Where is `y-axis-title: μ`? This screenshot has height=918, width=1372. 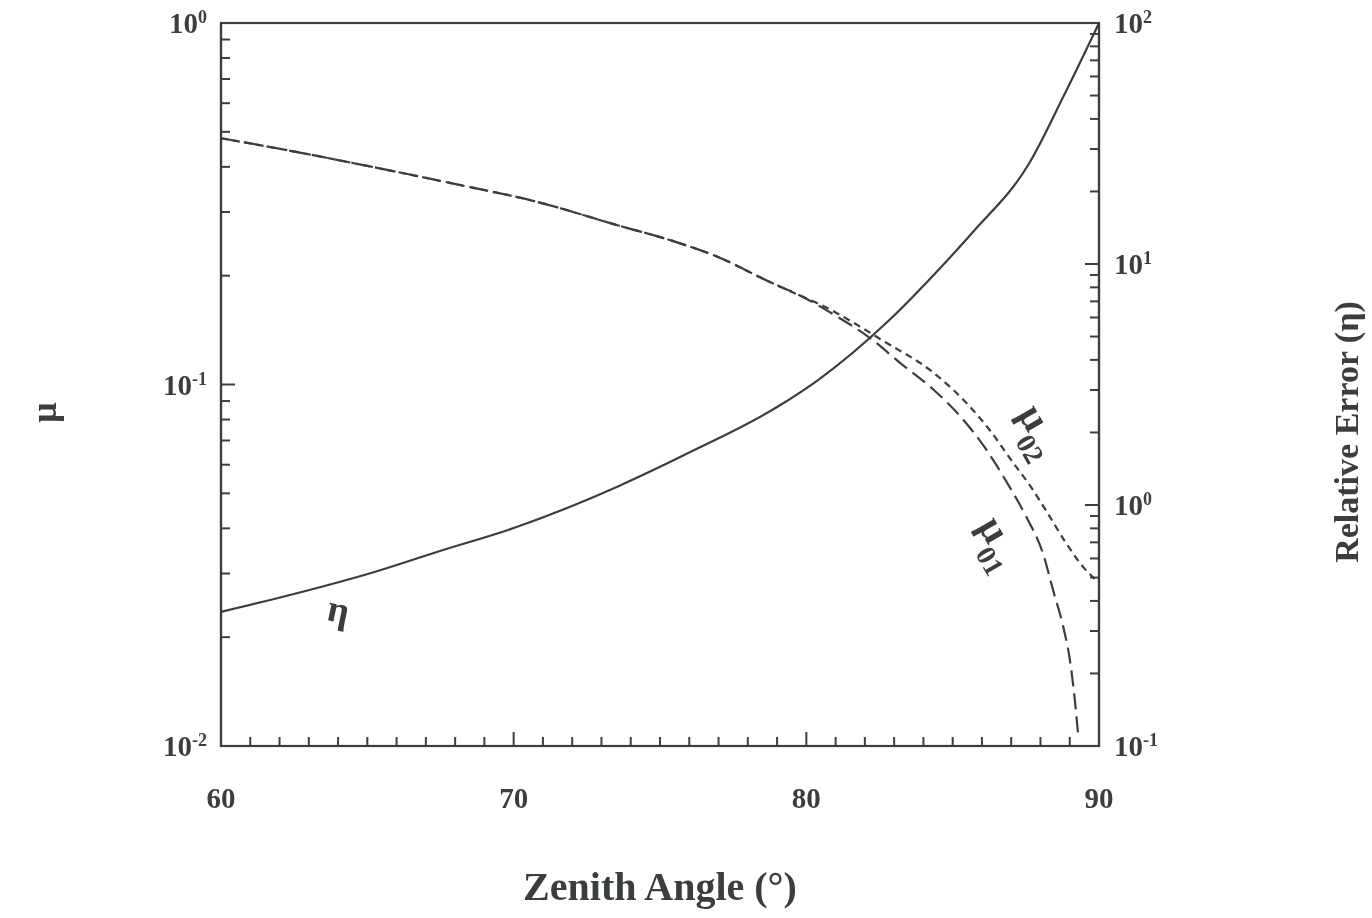 y-axis-title: μ is located at coordinates (44, 412).